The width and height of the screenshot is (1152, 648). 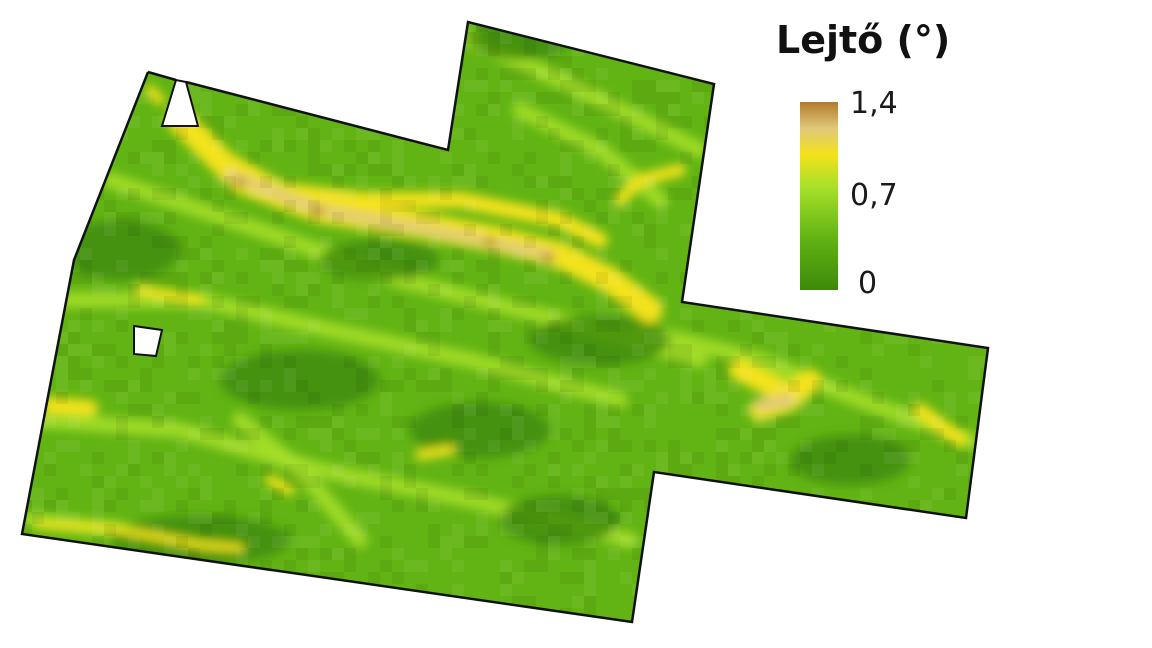 What do you see at coordinates (819, 196) in the screenshot?
I see `legend-color-ramp` at bounding box center [819, 196].